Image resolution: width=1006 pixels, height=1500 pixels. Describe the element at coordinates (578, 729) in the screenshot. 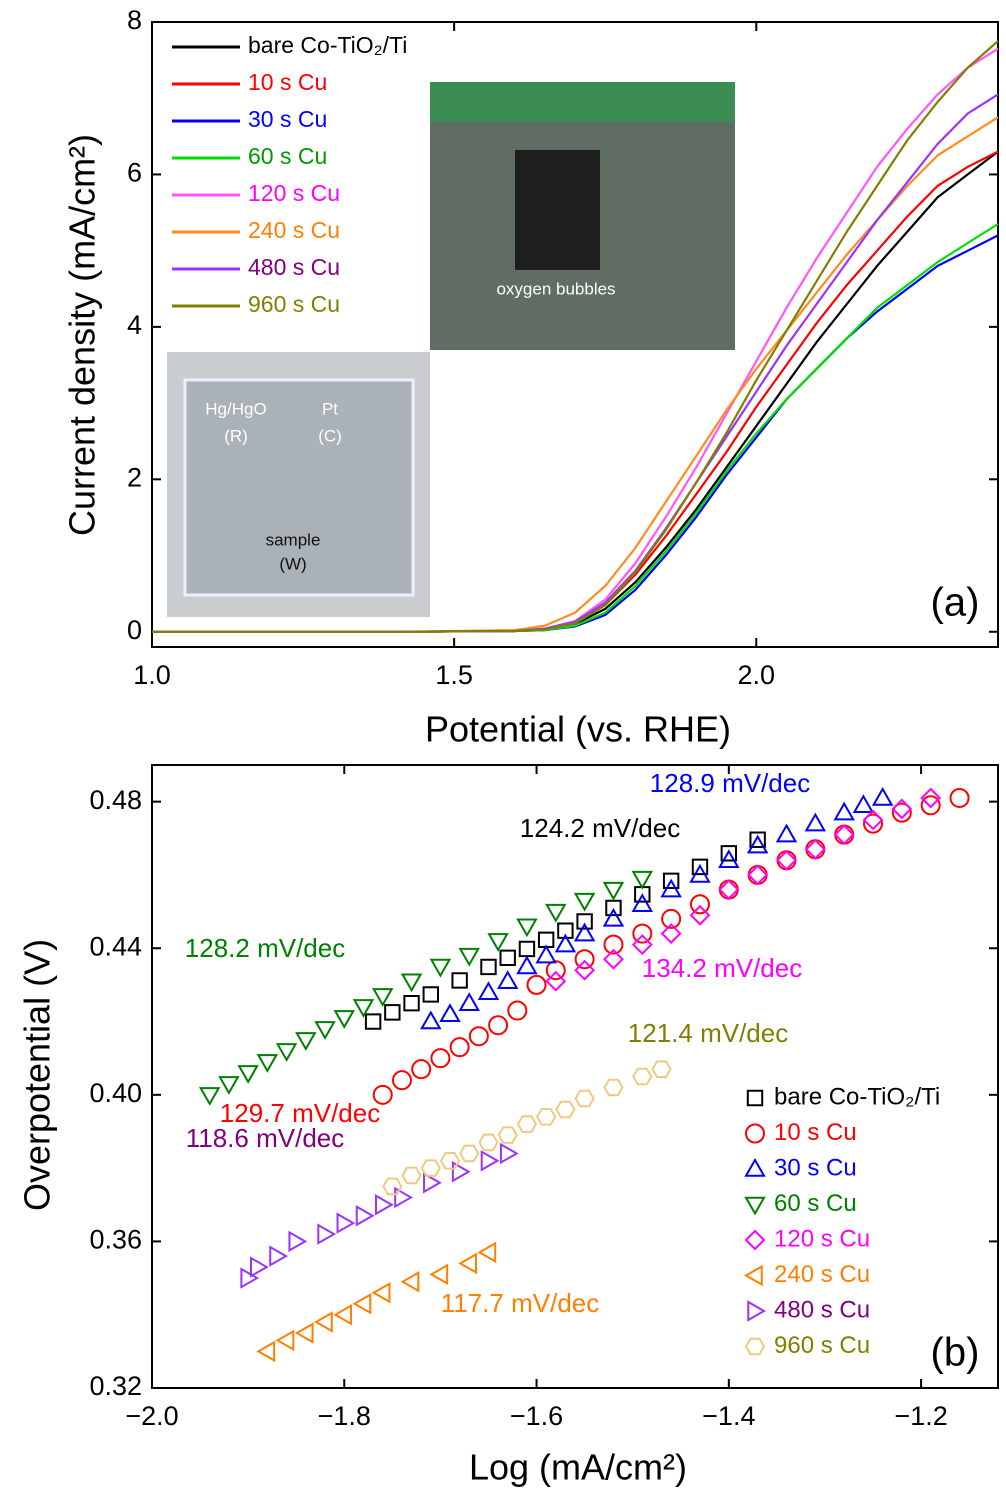

I see `x-axis-label: Potential (vs. RHE)` at that location.